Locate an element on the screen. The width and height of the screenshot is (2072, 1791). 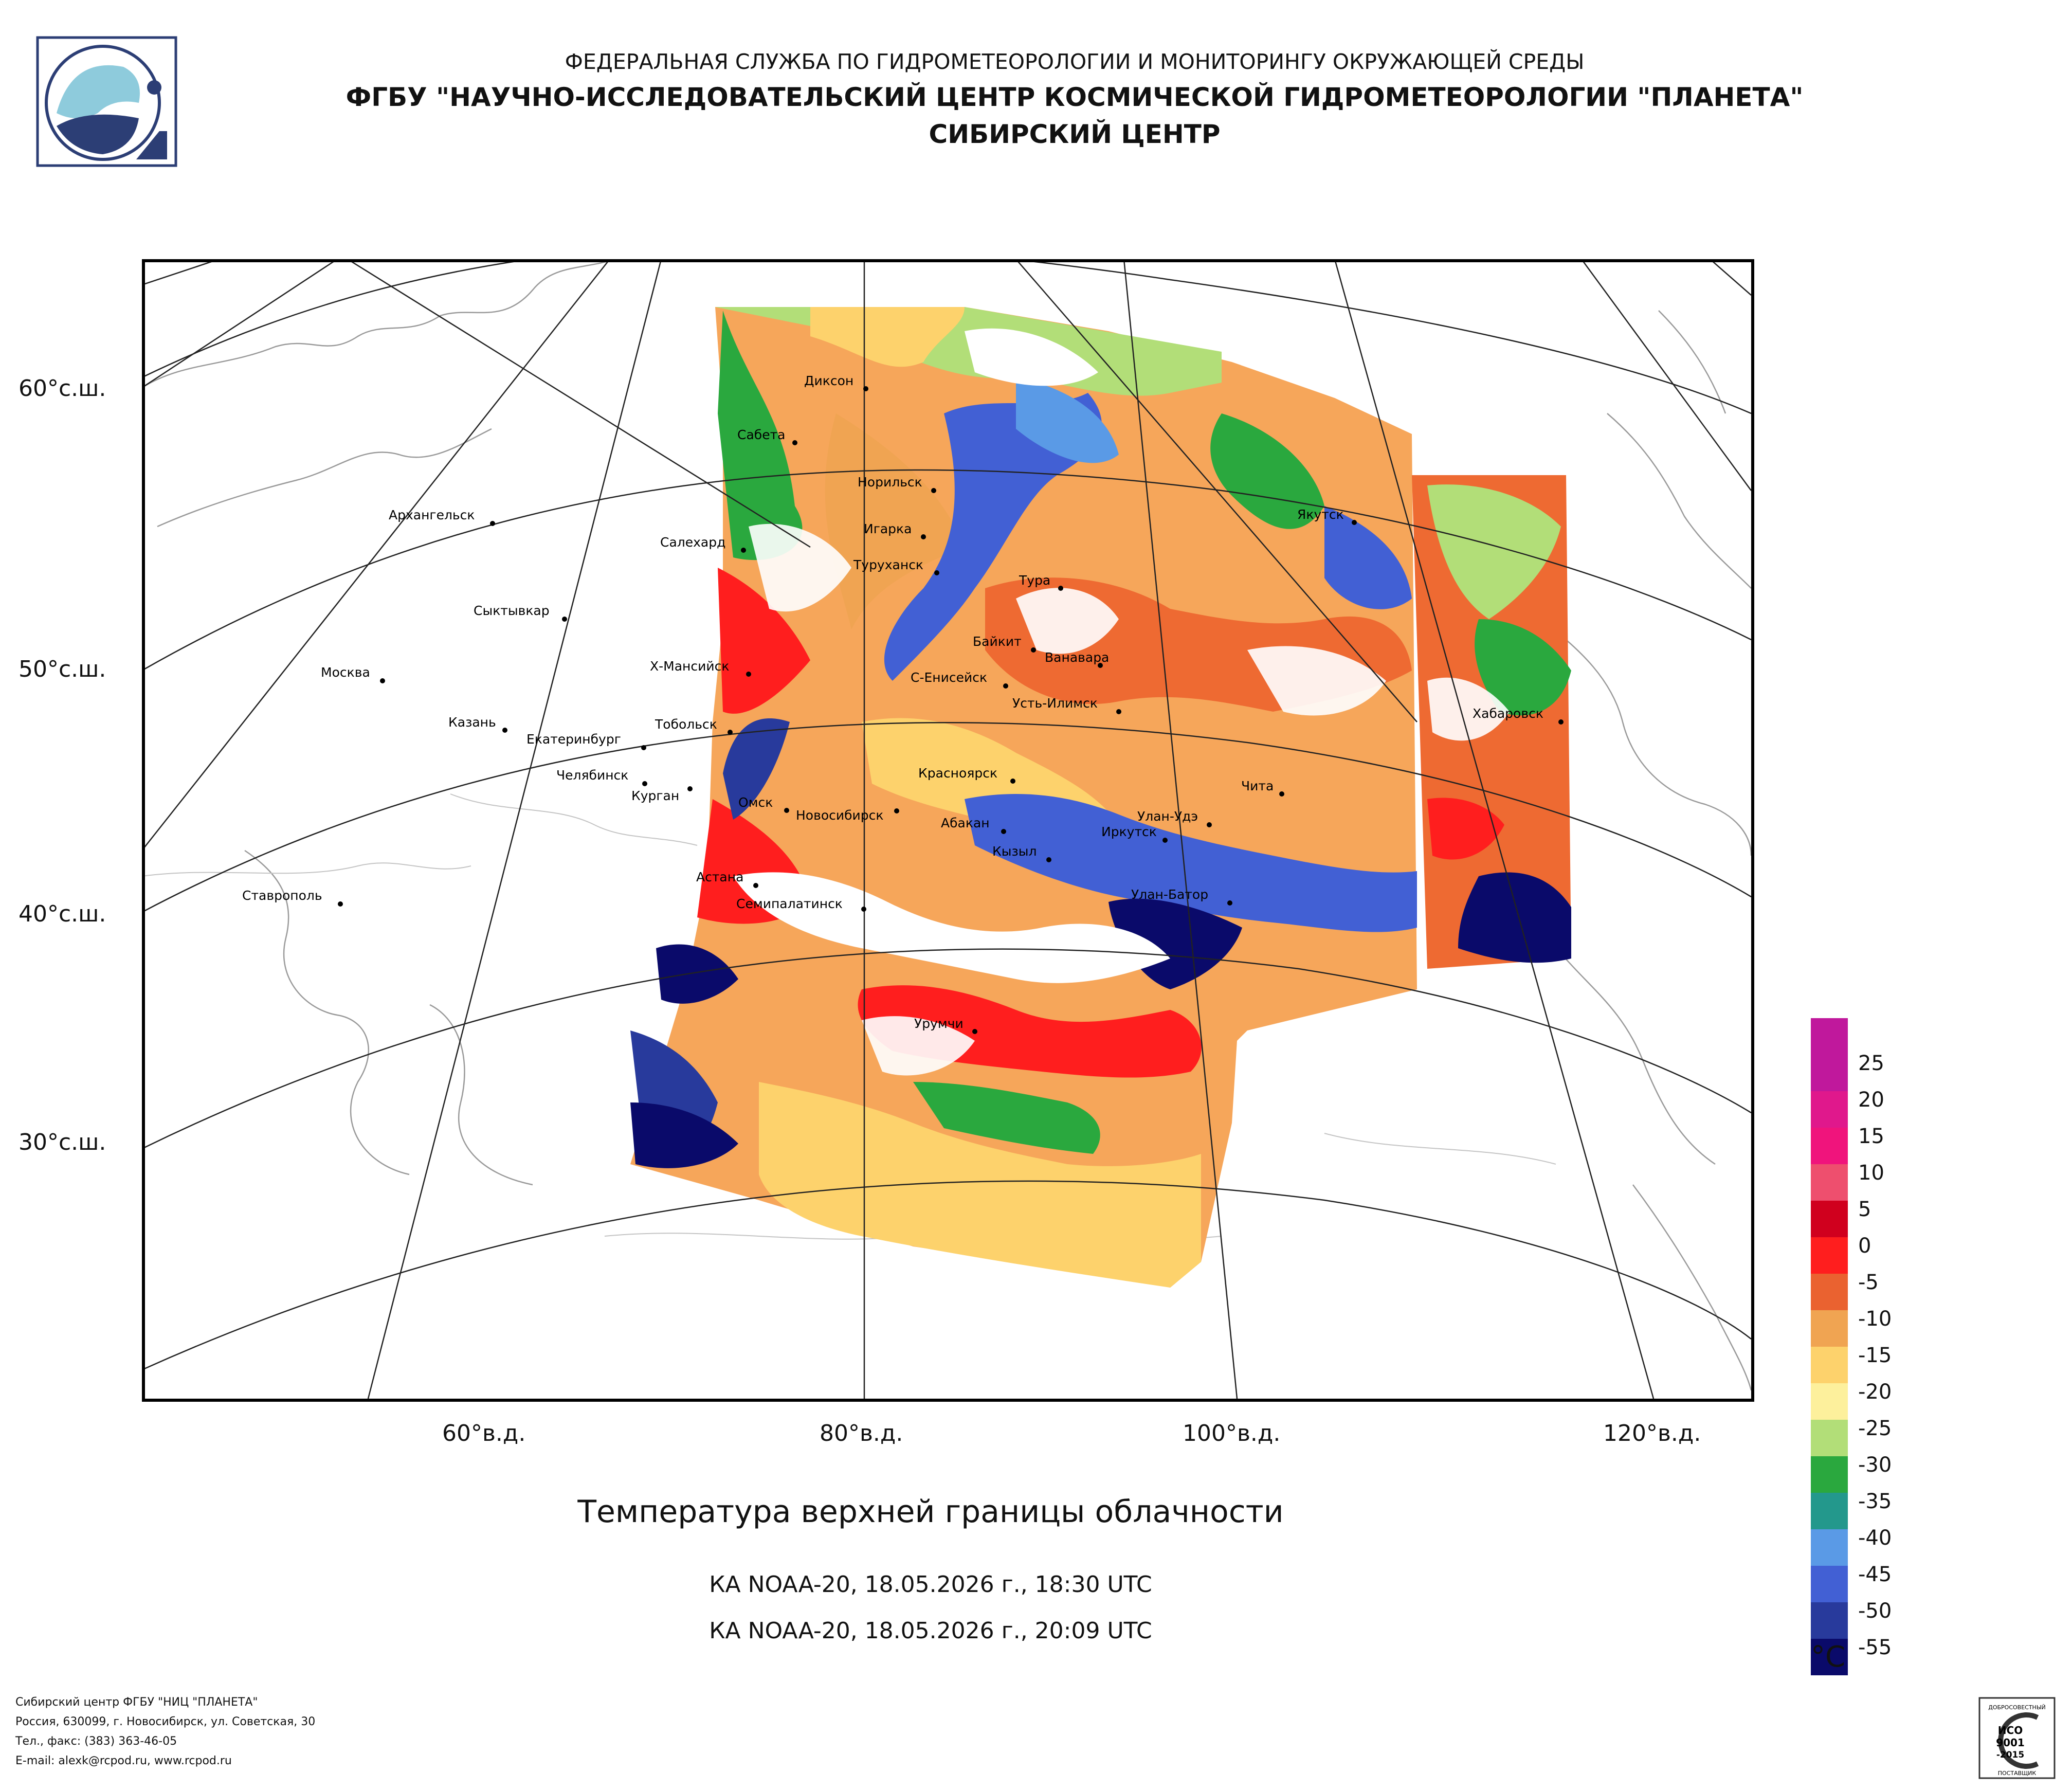
svg-text: Байкит is located at coordinates (997, 641).